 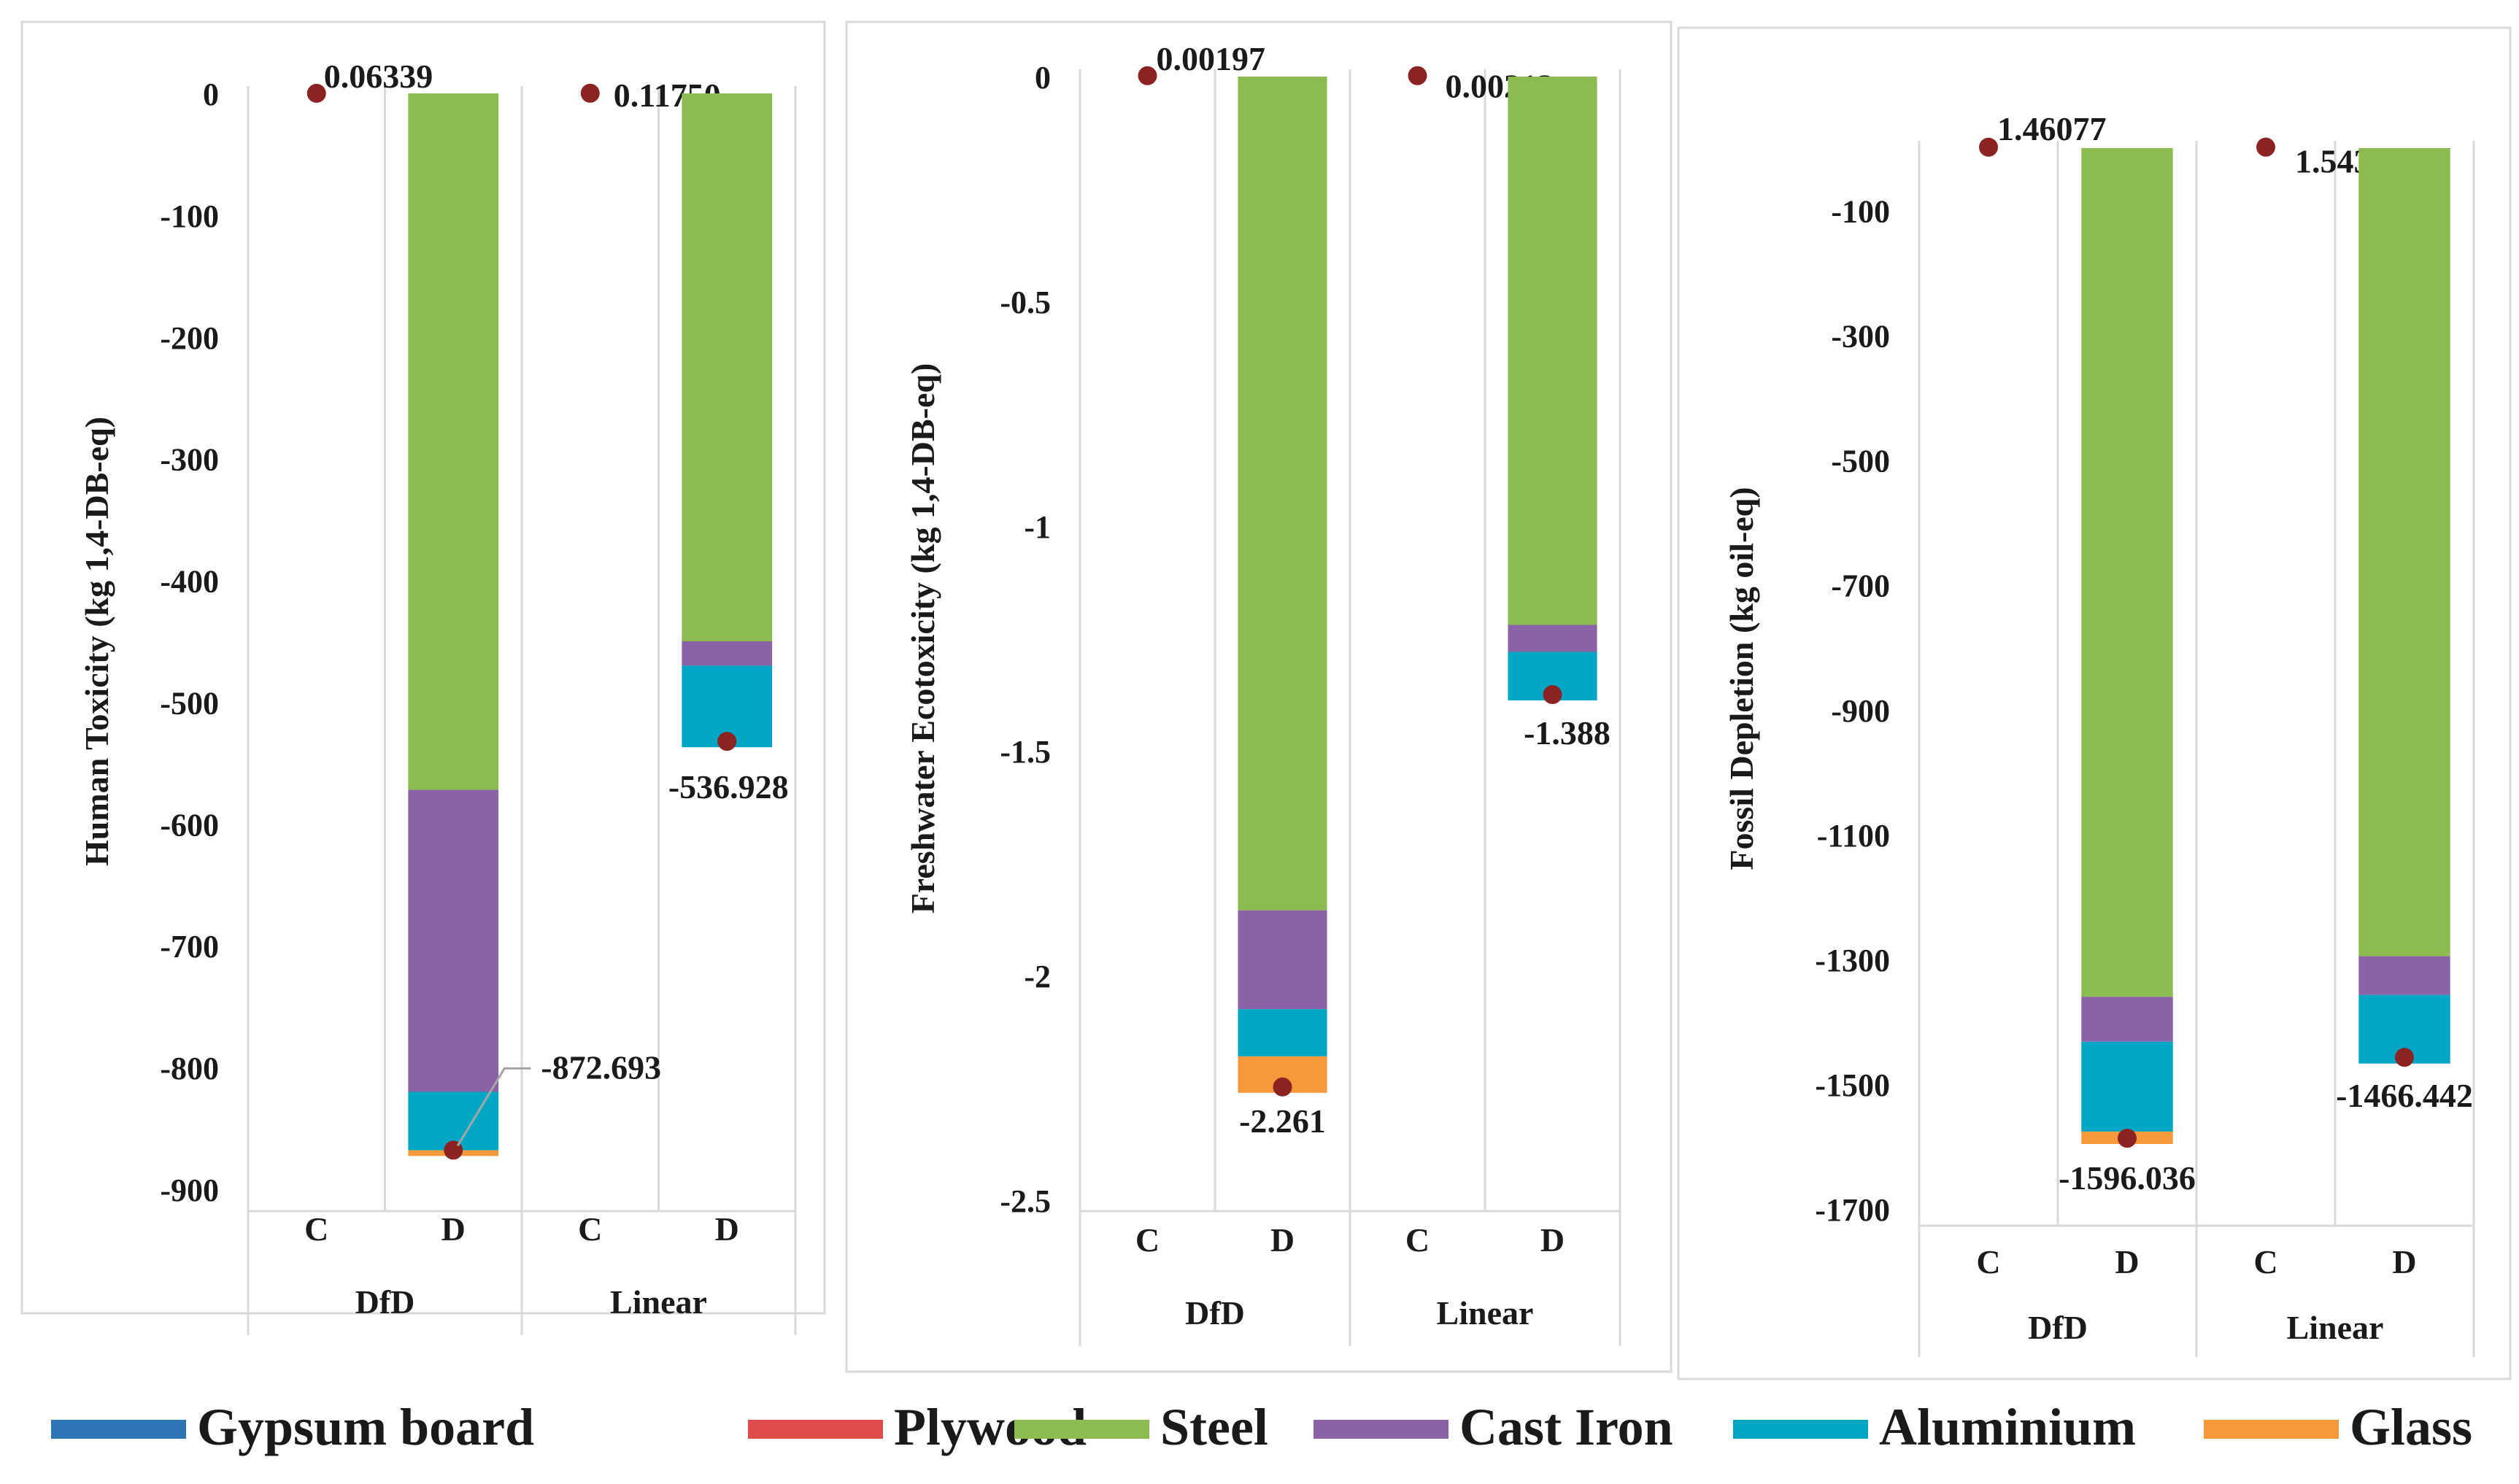 I want to click on legend-swatch-steel, so click(x=1081, y=1429).